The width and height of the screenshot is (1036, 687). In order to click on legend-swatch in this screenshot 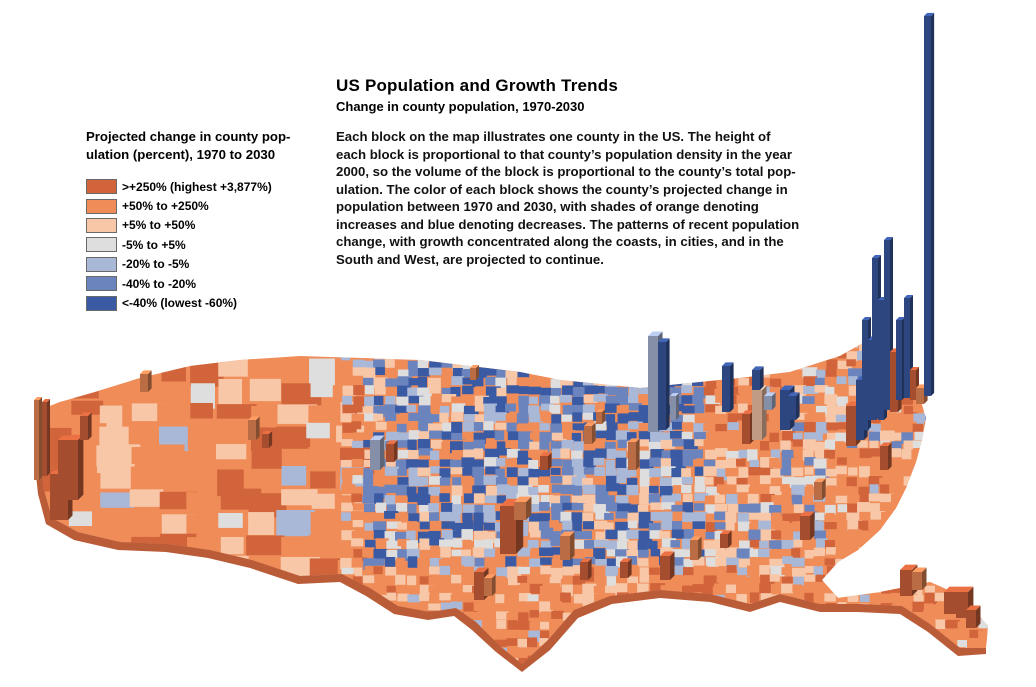, I will do `click(101, 187)`.